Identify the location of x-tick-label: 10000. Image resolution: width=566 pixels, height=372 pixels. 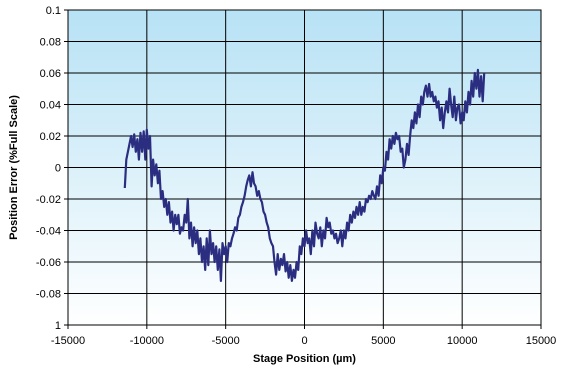
(462, 341).